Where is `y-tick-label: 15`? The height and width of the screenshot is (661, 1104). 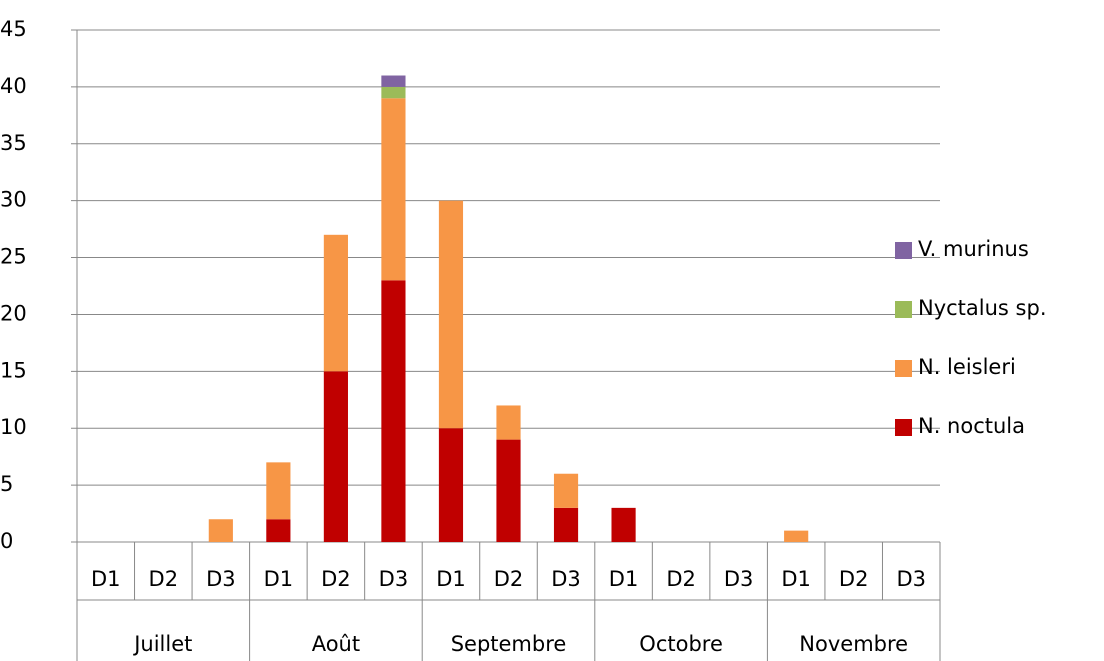 y-tick-label: 15 is located at coordinates (13, 370).